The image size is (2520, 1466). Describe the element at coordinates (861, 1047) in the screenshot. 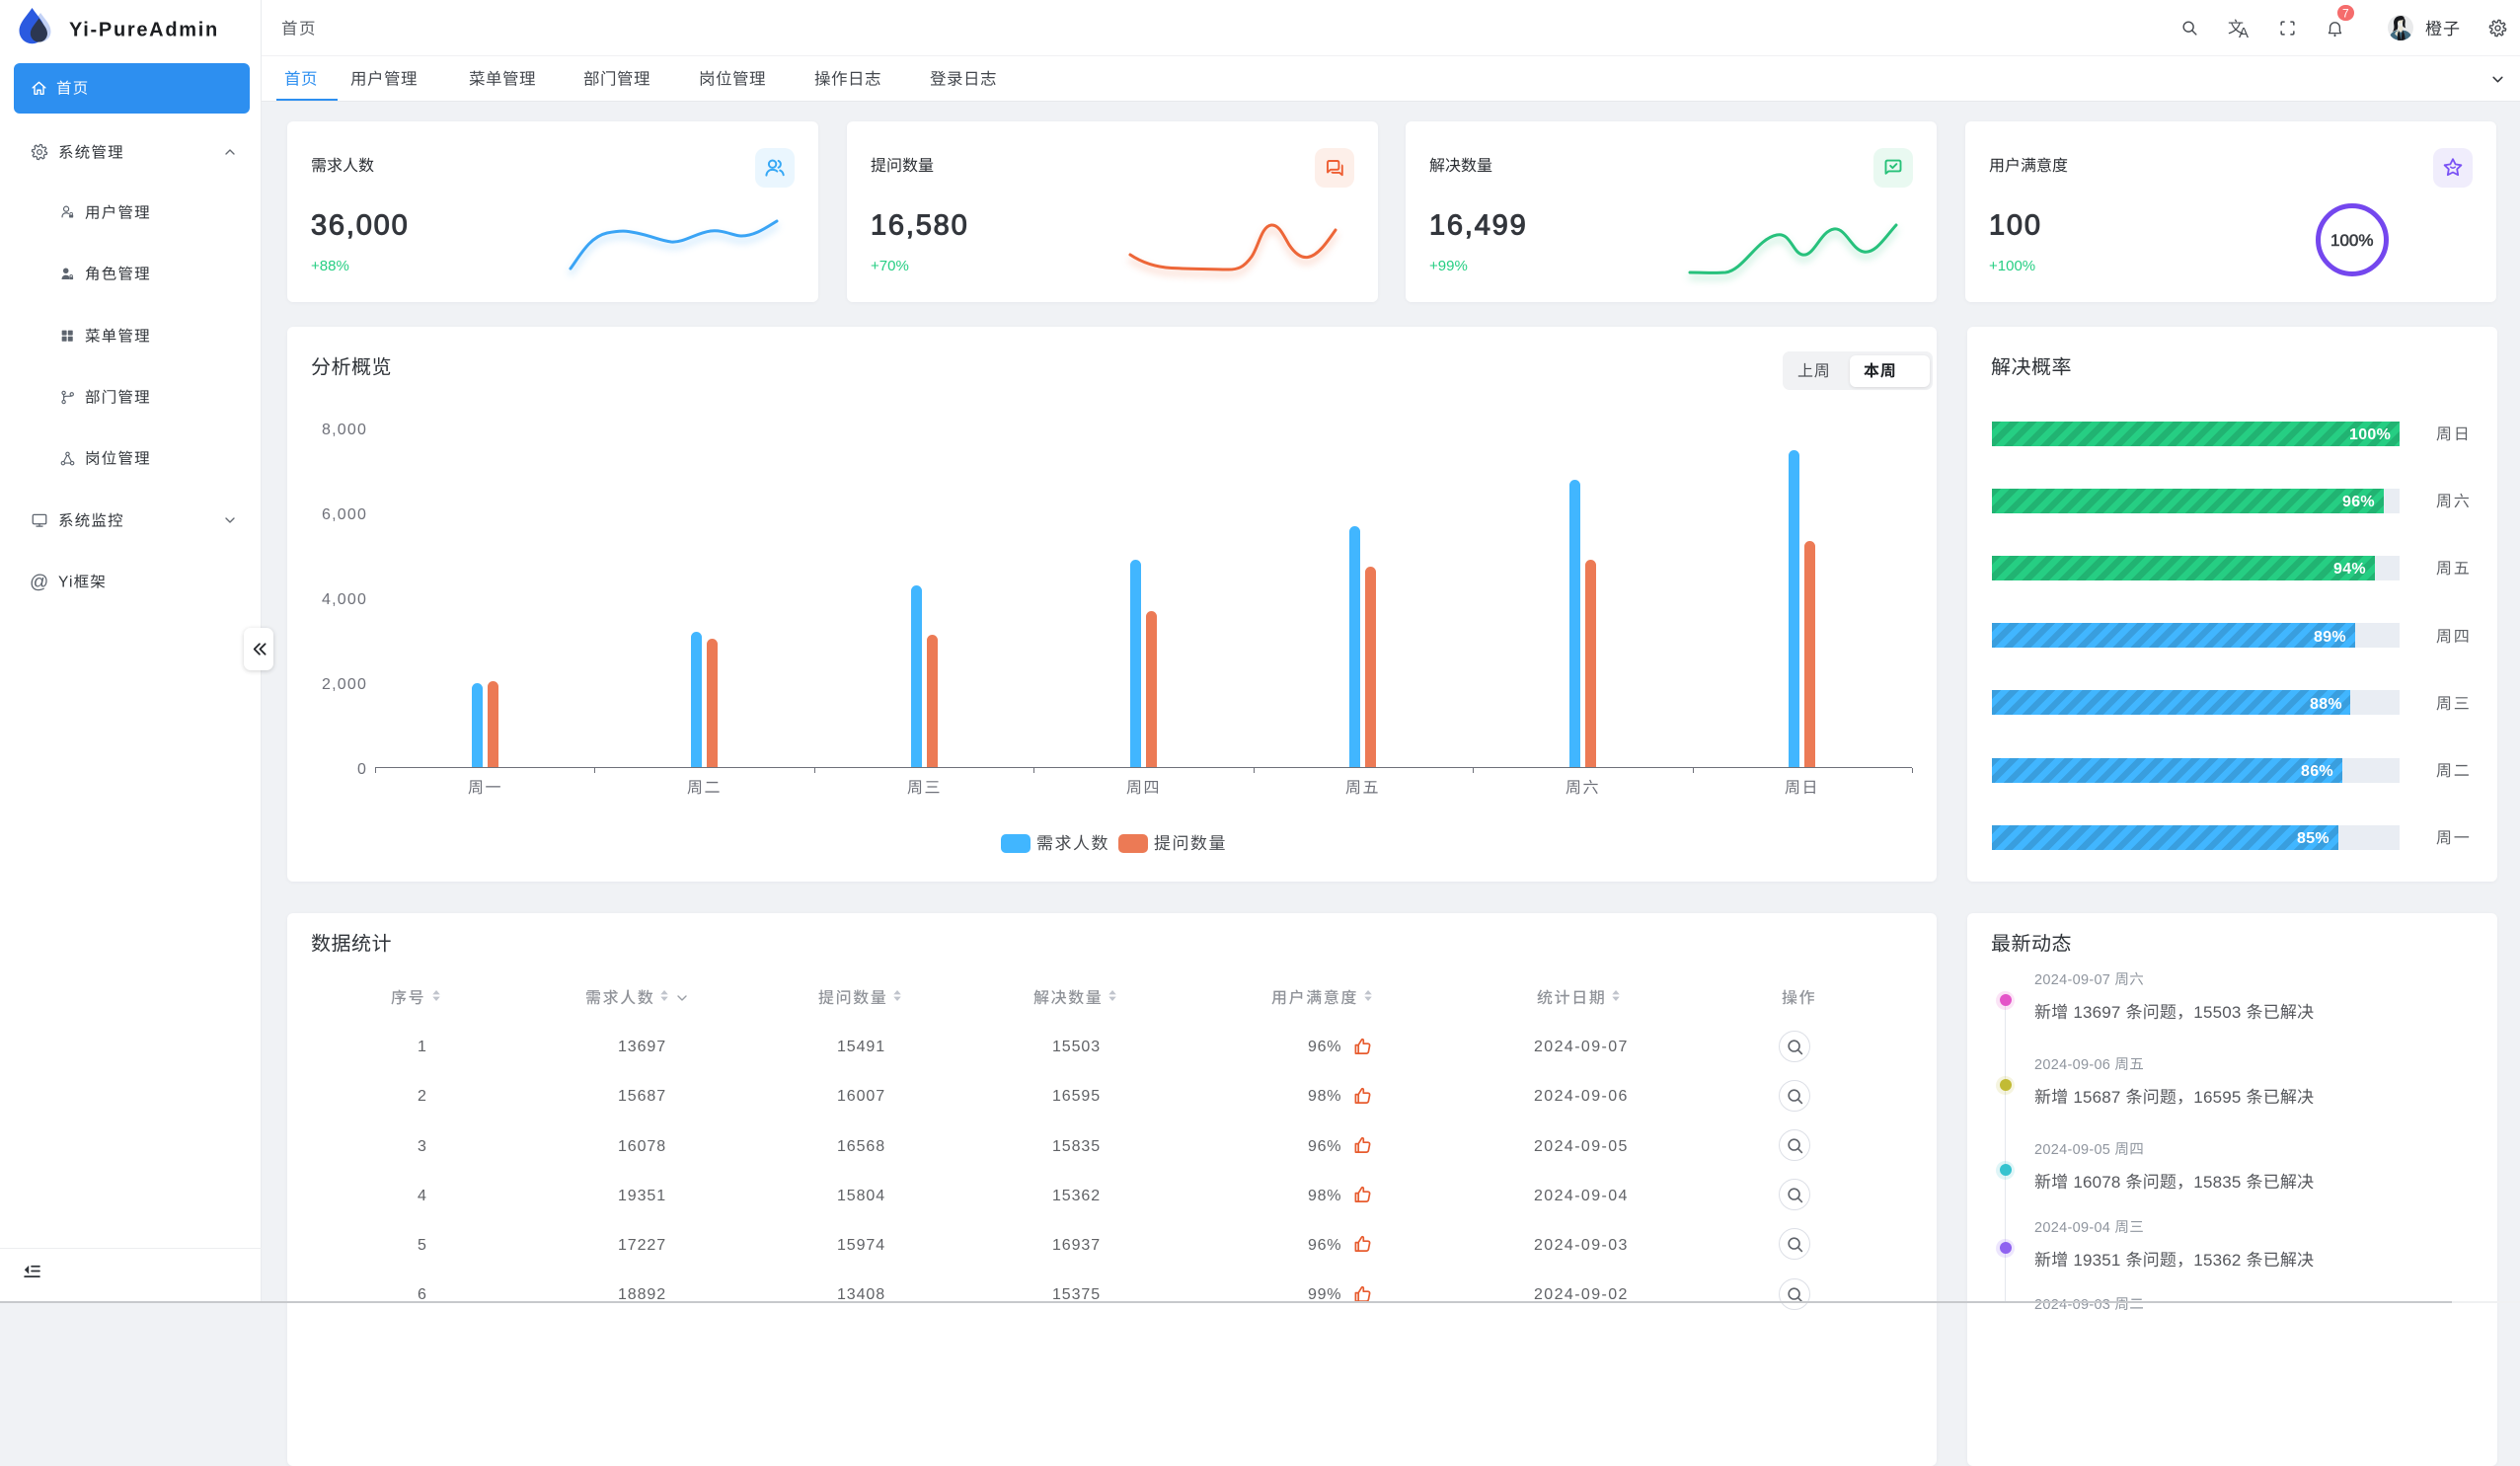

I see `svg-text: 15491` at that location.